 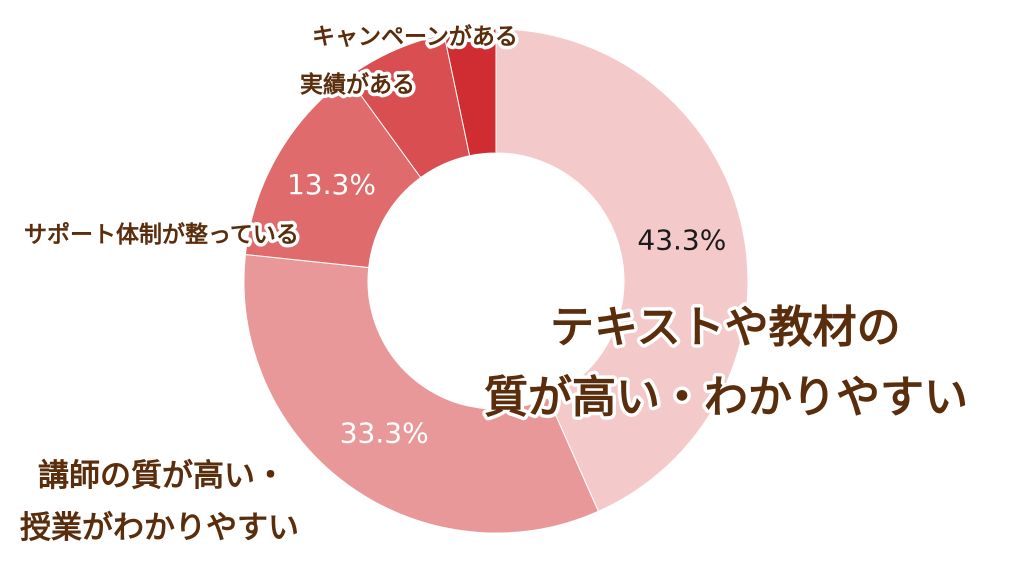 I want to click on label-support: サポート体制が整っている, so click(x=161, y=234).